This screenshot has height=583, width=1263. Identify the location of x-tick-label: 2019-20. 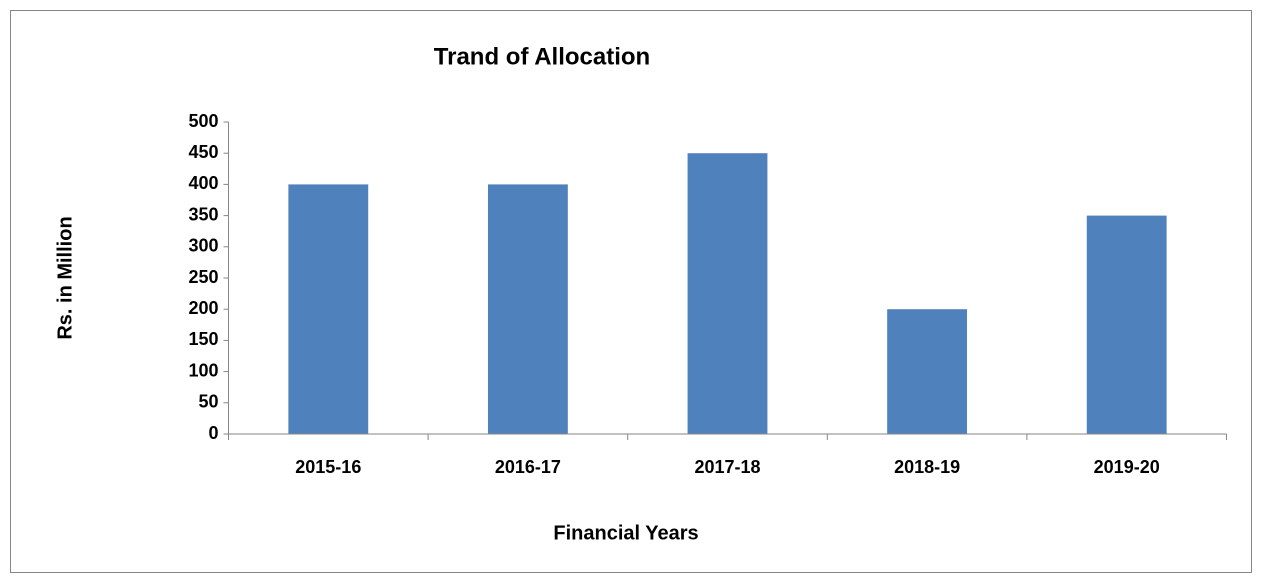
(1127, 467).